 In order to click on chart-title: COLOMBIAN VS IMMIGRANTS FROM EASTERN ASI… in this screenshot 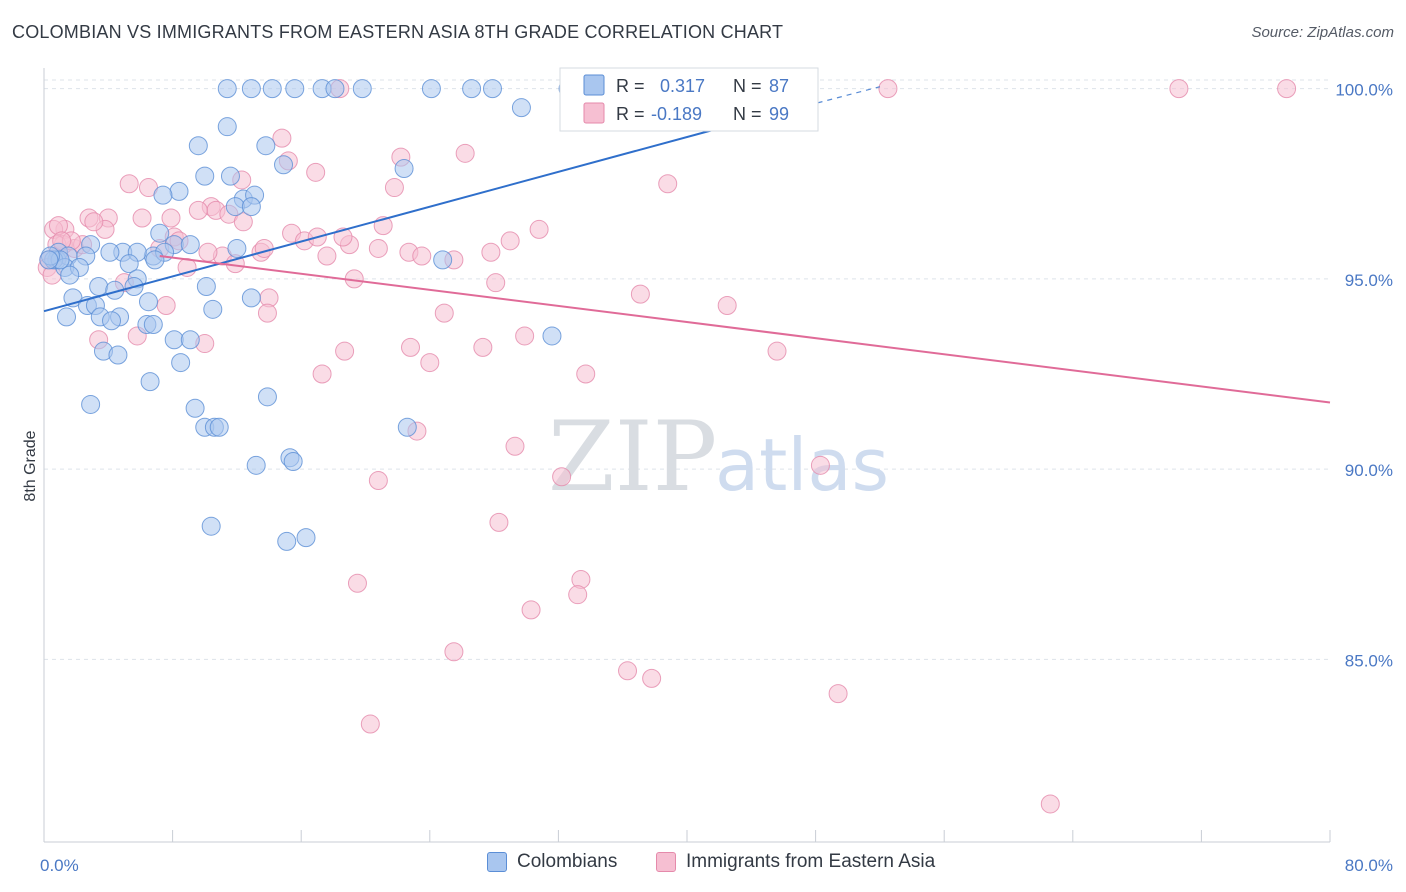, I will do `click(398, 32)`.